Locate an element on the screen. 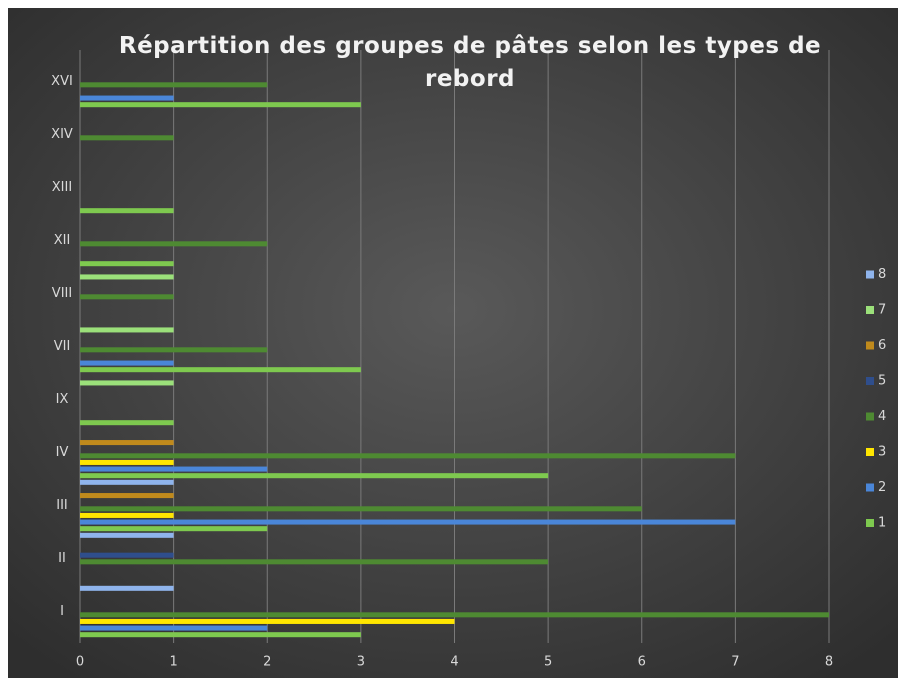 The height and width of the screenshot is (685, 907). legend-label: 2 is located at coordinates (882, 487).